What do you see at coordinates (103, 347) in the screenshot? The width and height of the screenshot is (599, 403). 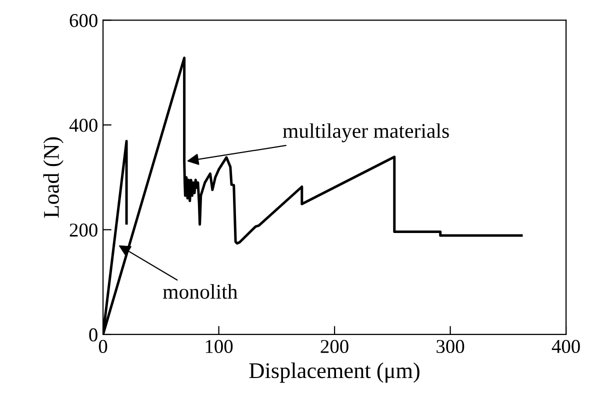 I see `x-tick-label: 0` at bounding box center [103, 347].